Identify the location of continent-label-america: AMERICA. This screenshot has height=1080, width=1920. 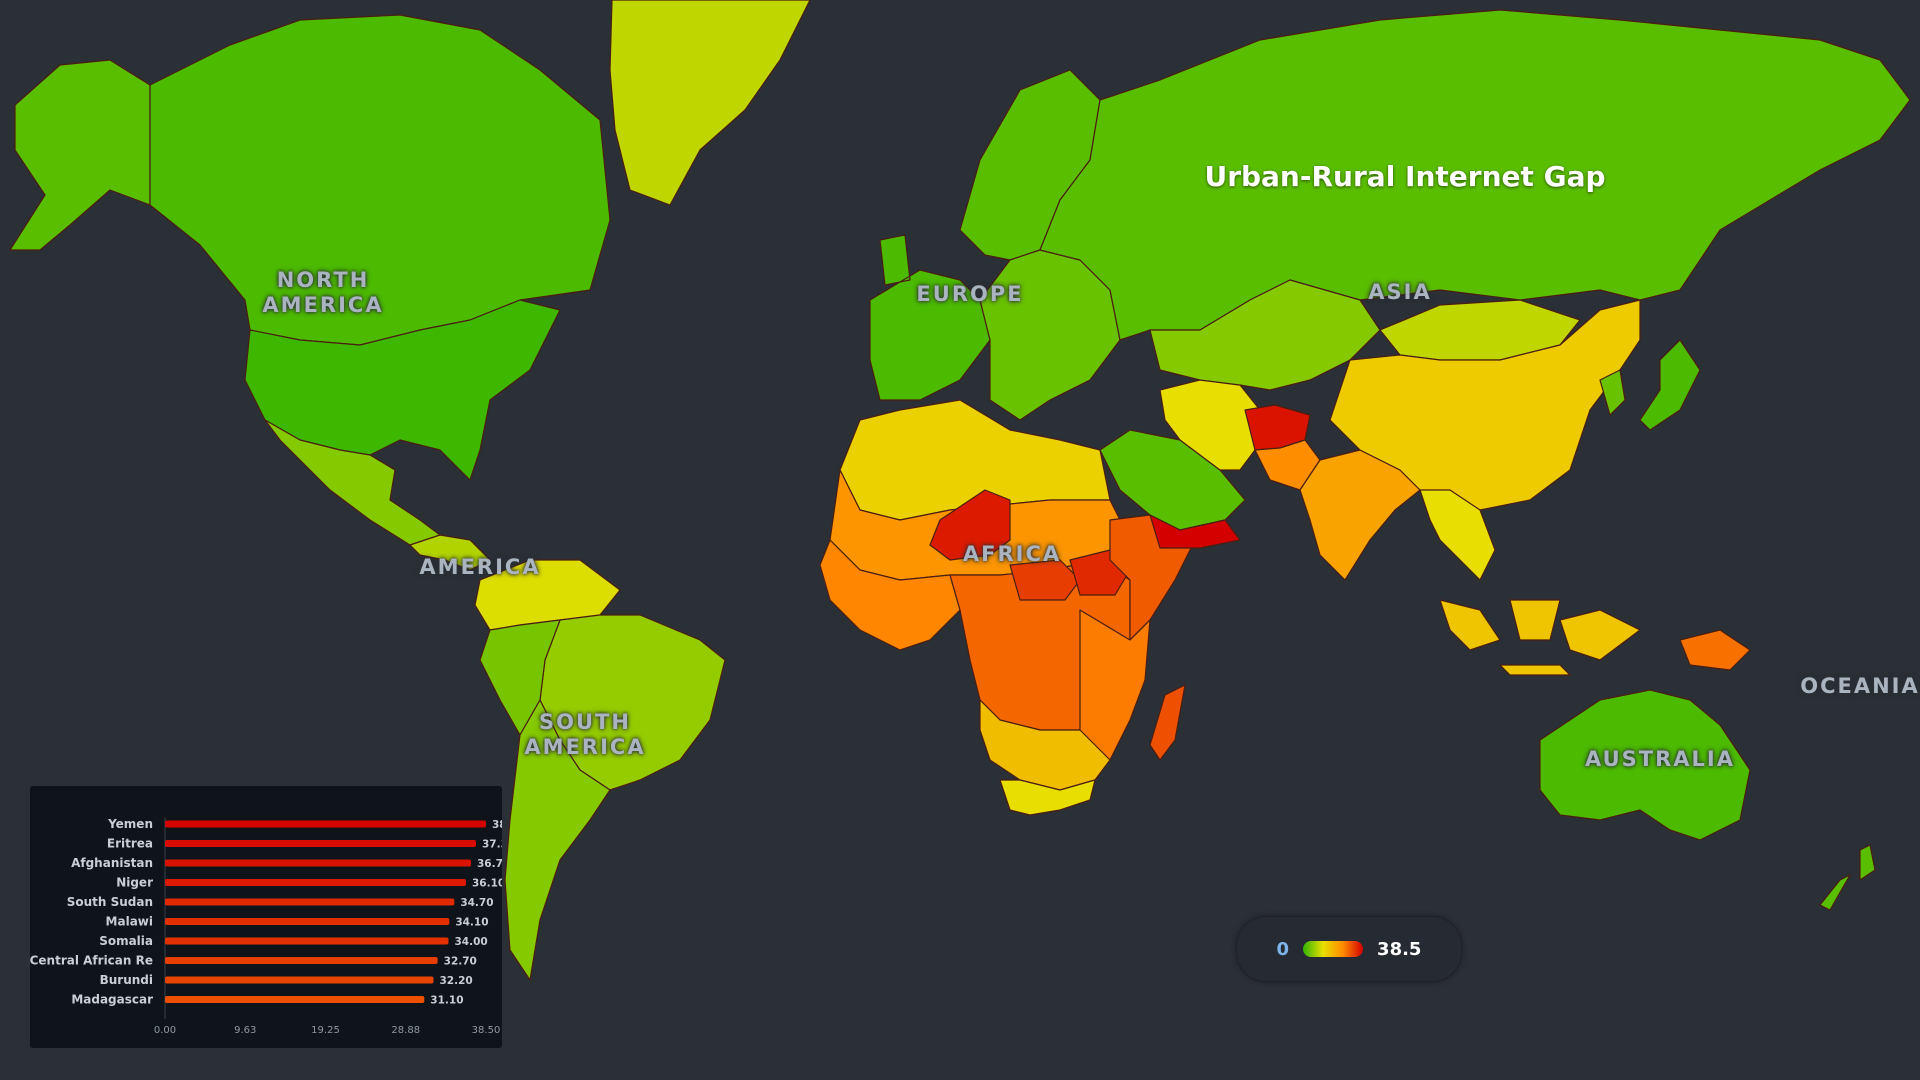
(480, 567).